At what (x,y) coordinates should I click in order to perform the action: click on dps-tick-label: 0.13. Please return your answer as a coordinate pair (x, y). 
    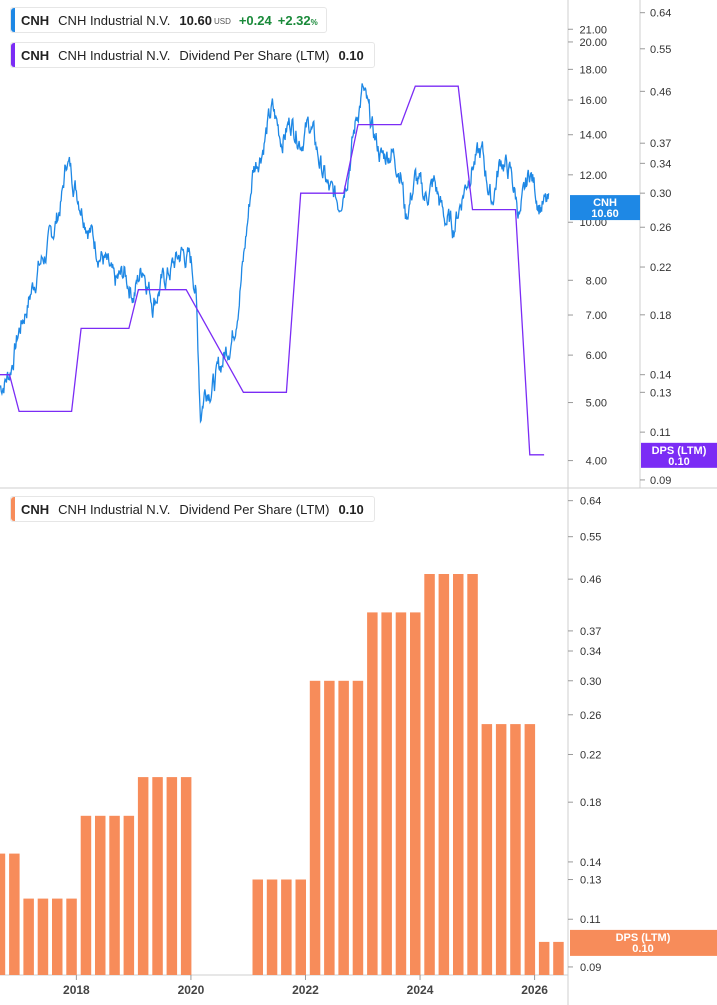
    Looking at the image, I should click on (660, 393).